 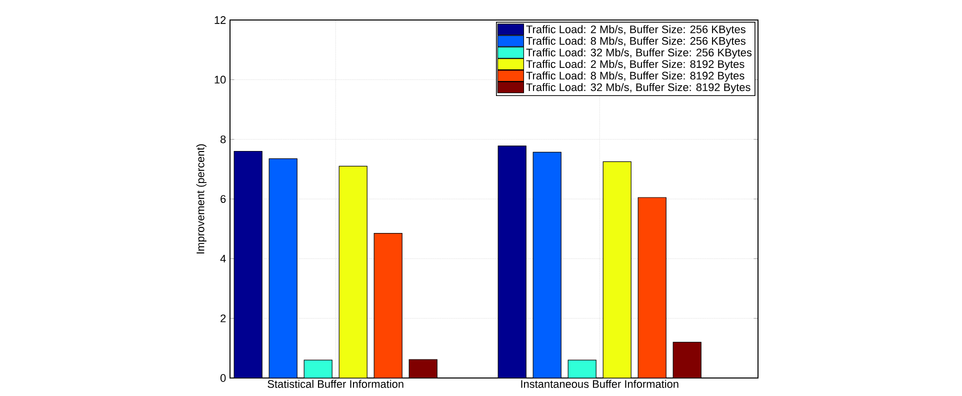 I want to click on y-tick-label: 4, so click(x=223, y=258).